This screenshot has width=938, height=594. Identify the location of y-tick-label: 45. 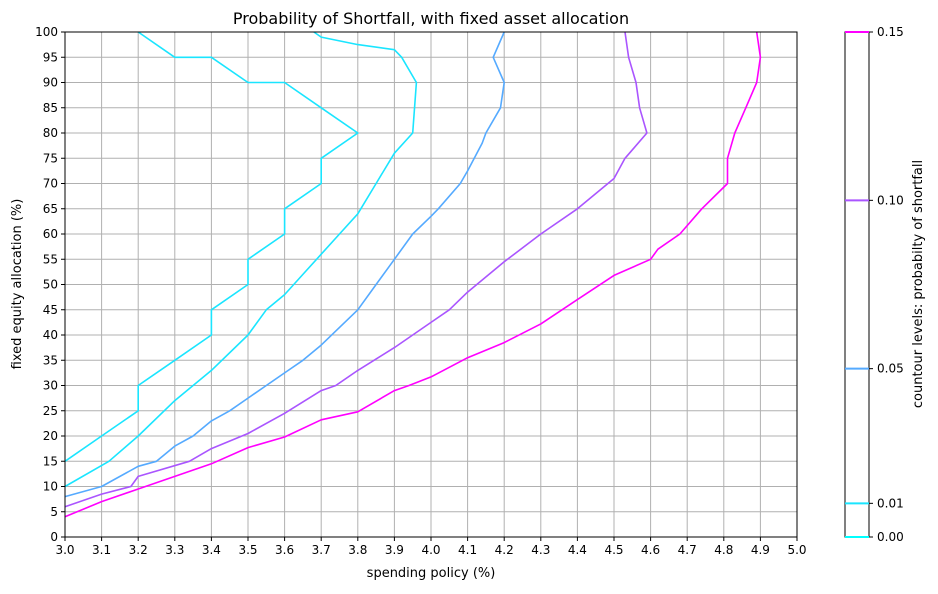
(50, 310).